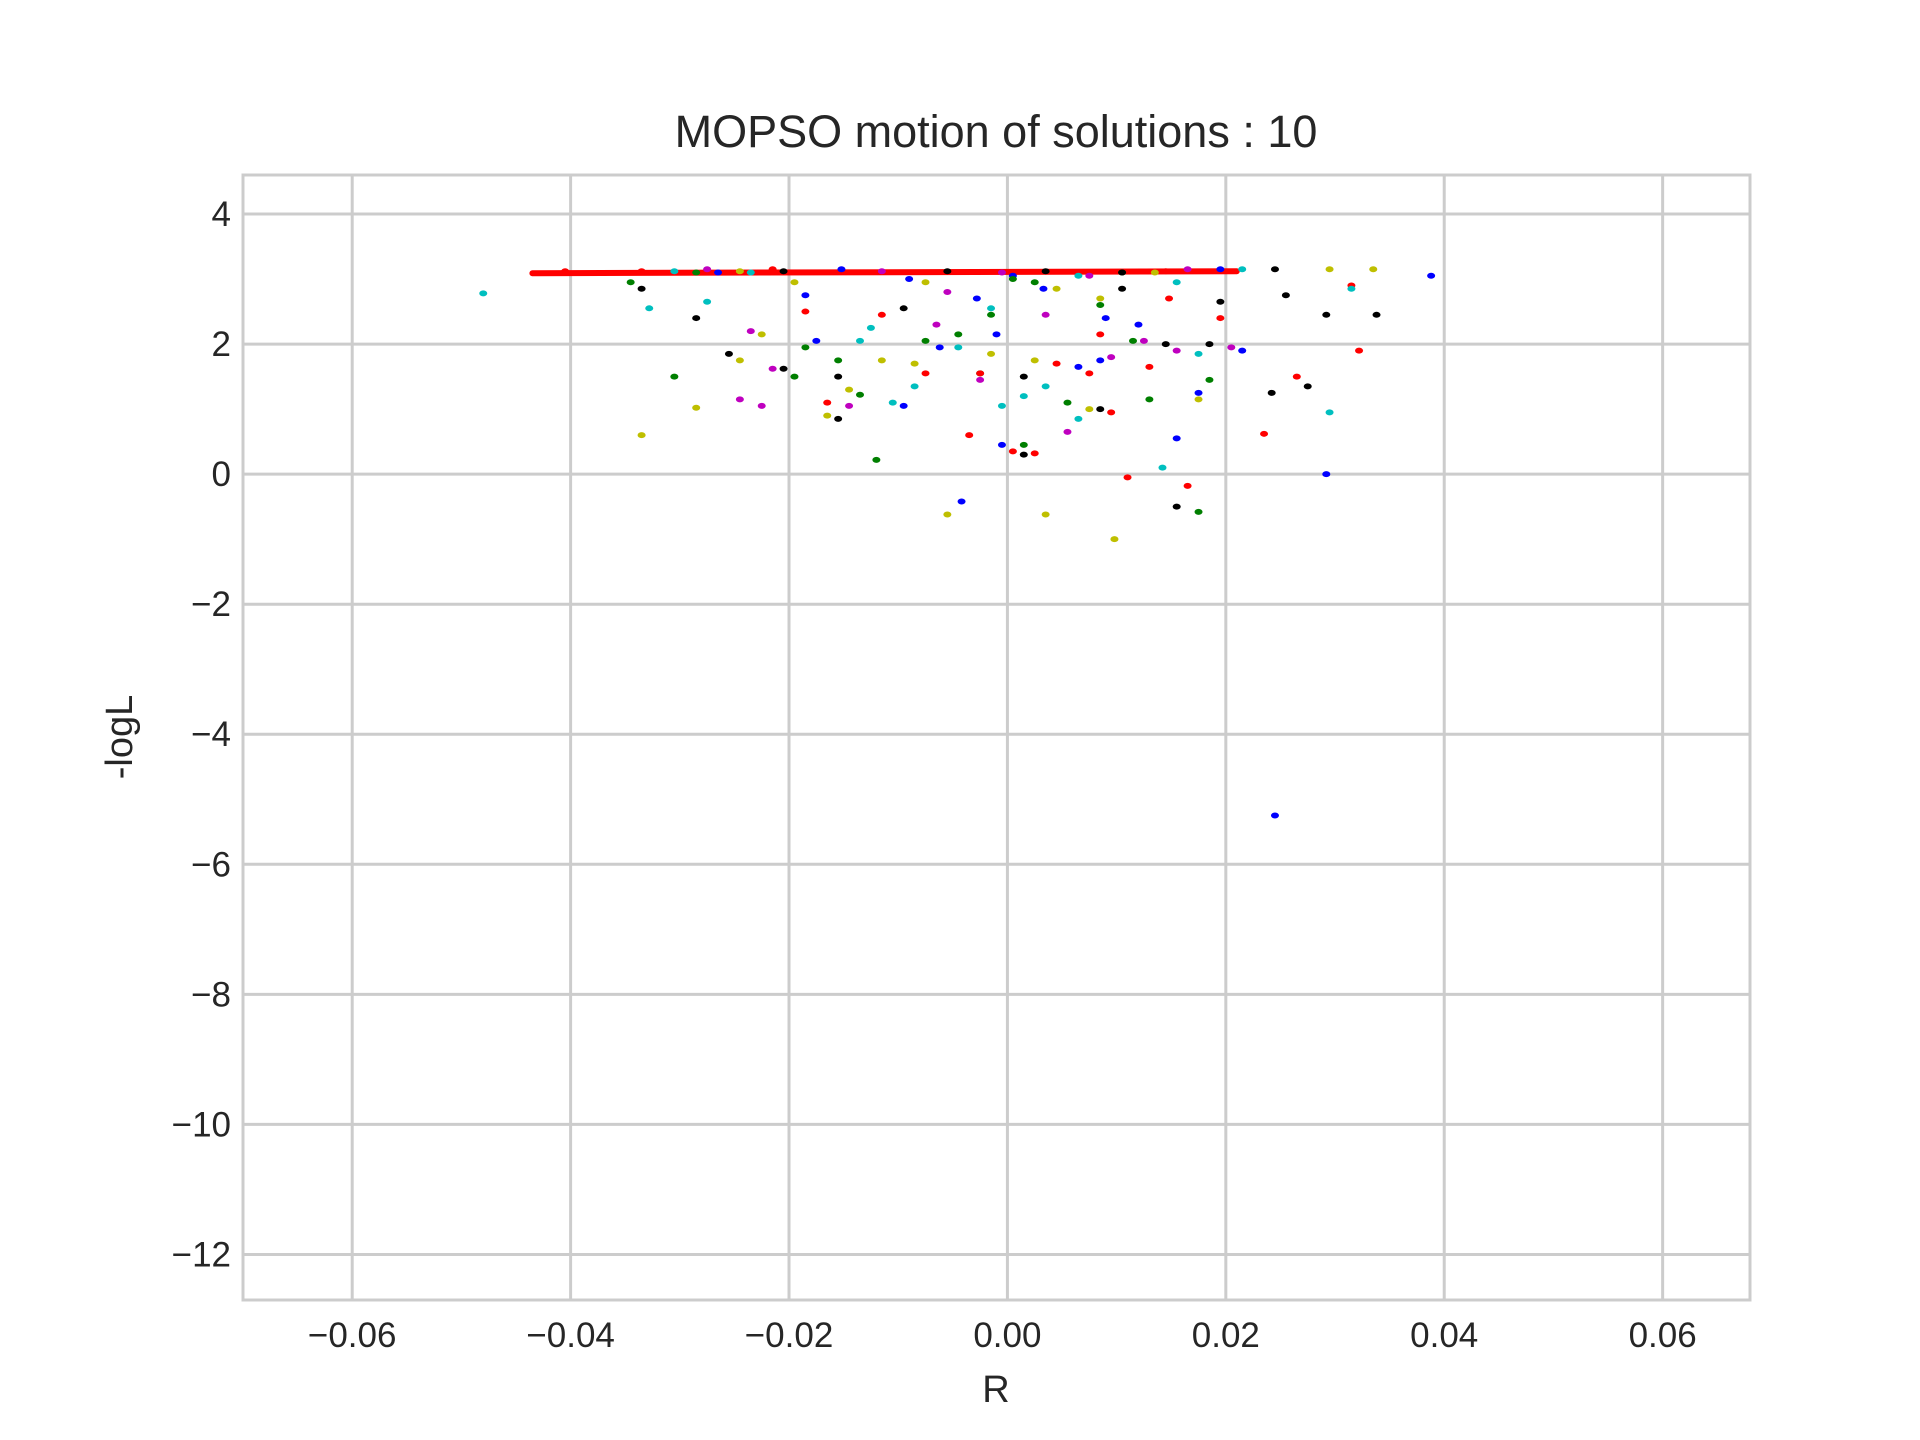 This screenshot has height=1440, width=1920. What do you see at coordinates (1226, 1335) in the screenshot?
I see `x-tick-label: 0.02` at bounding box center [1226, 1335].